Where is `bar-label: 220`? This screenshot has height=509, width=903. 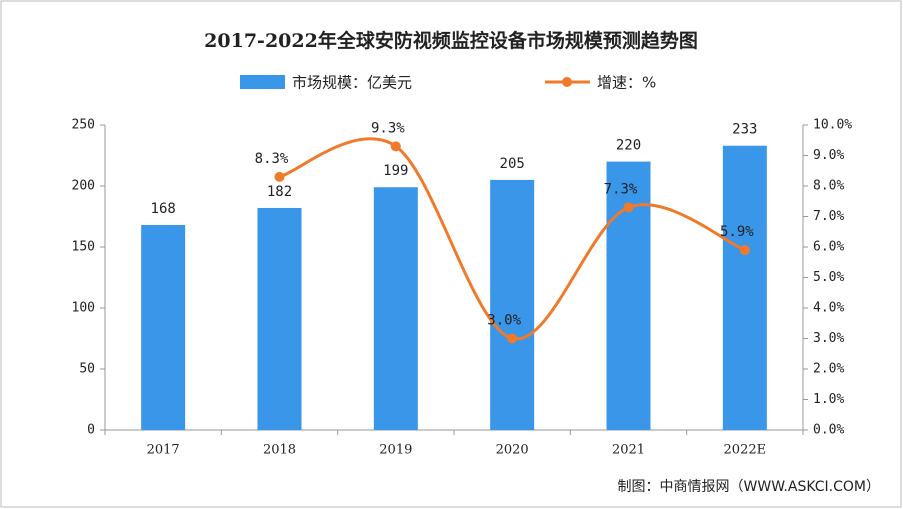 bar-label: 220 is located at coordinates (628, 146).